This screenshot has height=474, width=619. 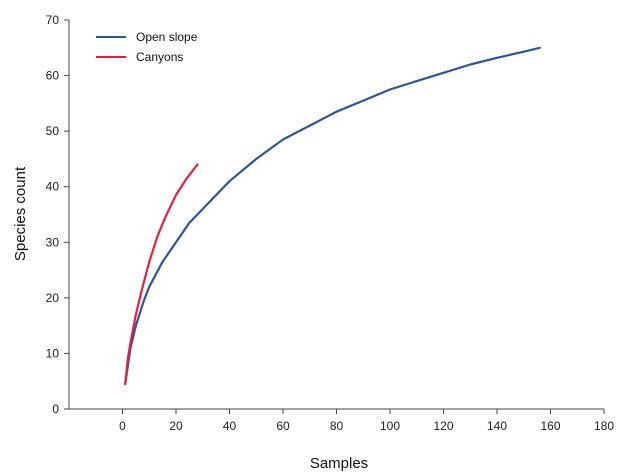 What do you see at coordinates (20, 213) in the screenshot?
I see `y-axis-title: Species count` at bounding box center [20, 213].